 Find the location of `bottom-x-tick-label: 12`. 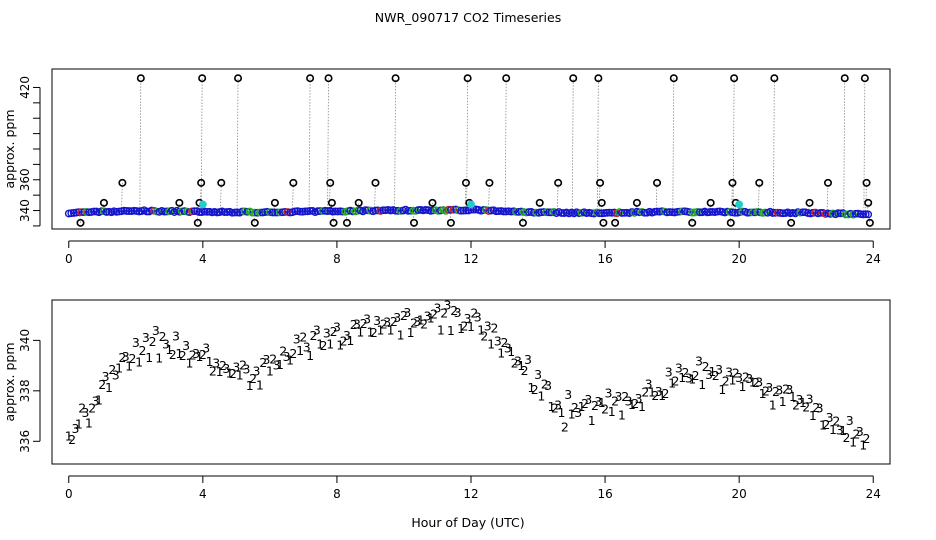

bottom-x-tick-label: 12 is located at coordinates (470, 494).